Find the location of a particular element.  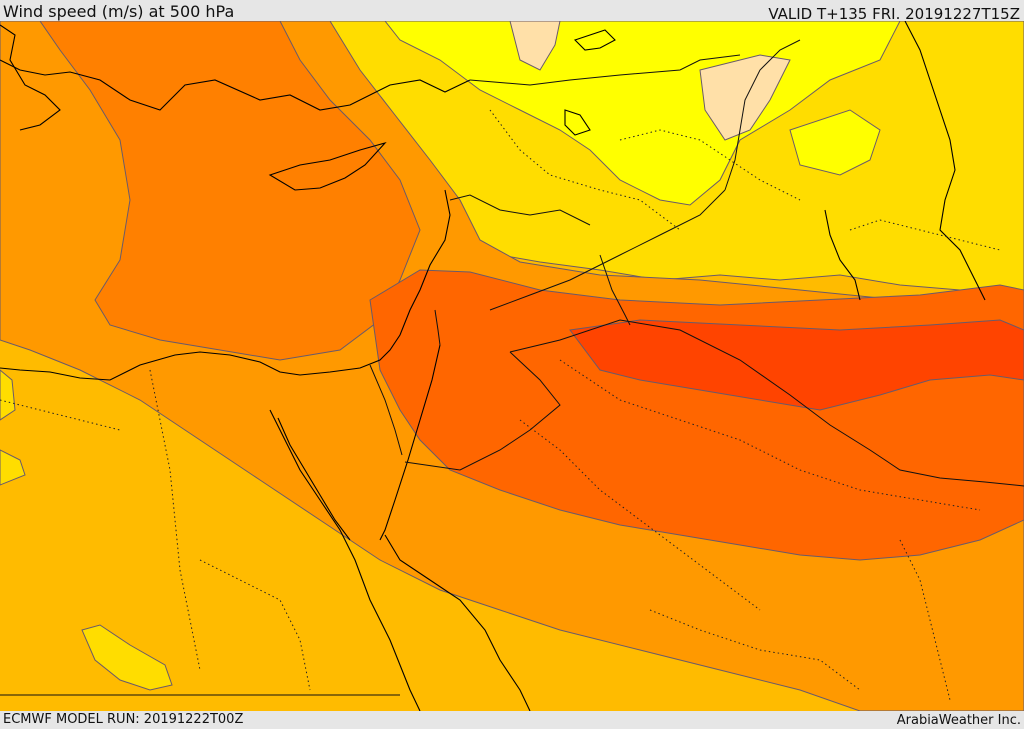

border-turkey-syria is located at coordinates (520, 210).